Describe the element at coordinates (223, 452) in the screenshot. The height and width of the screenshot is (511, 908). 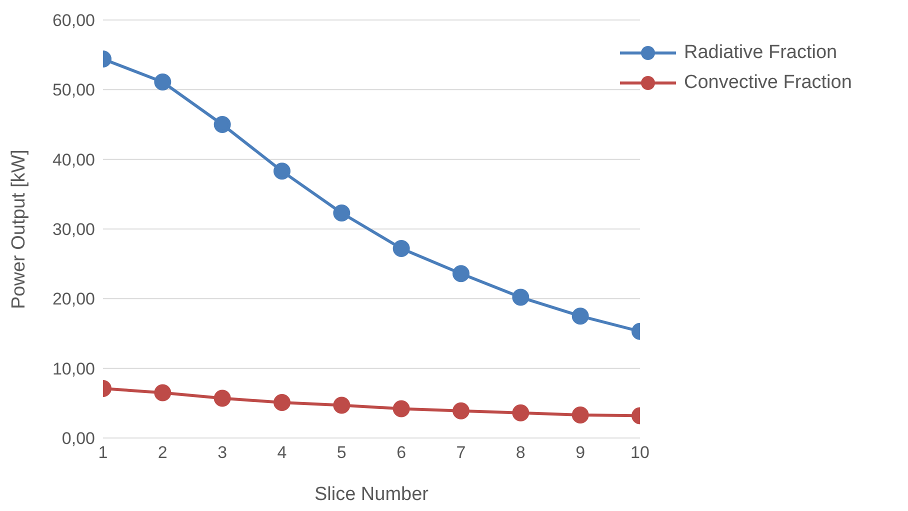
I see `x-tick-label: 3` at that location.